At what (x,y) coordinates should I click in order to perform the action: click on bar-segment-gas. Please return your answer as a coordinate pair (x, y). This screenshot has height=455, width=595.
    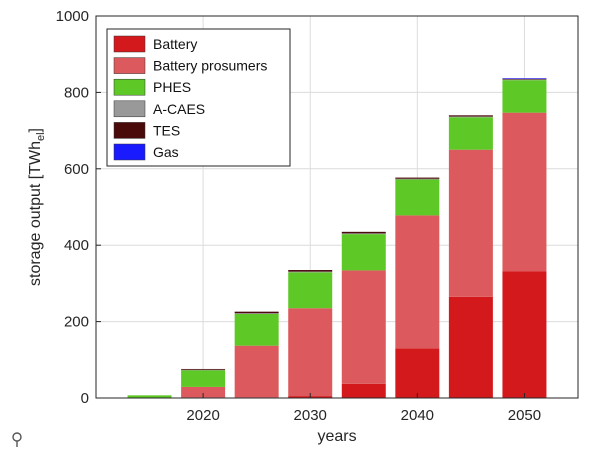
    Looking at the image, I should click on (524, 78).